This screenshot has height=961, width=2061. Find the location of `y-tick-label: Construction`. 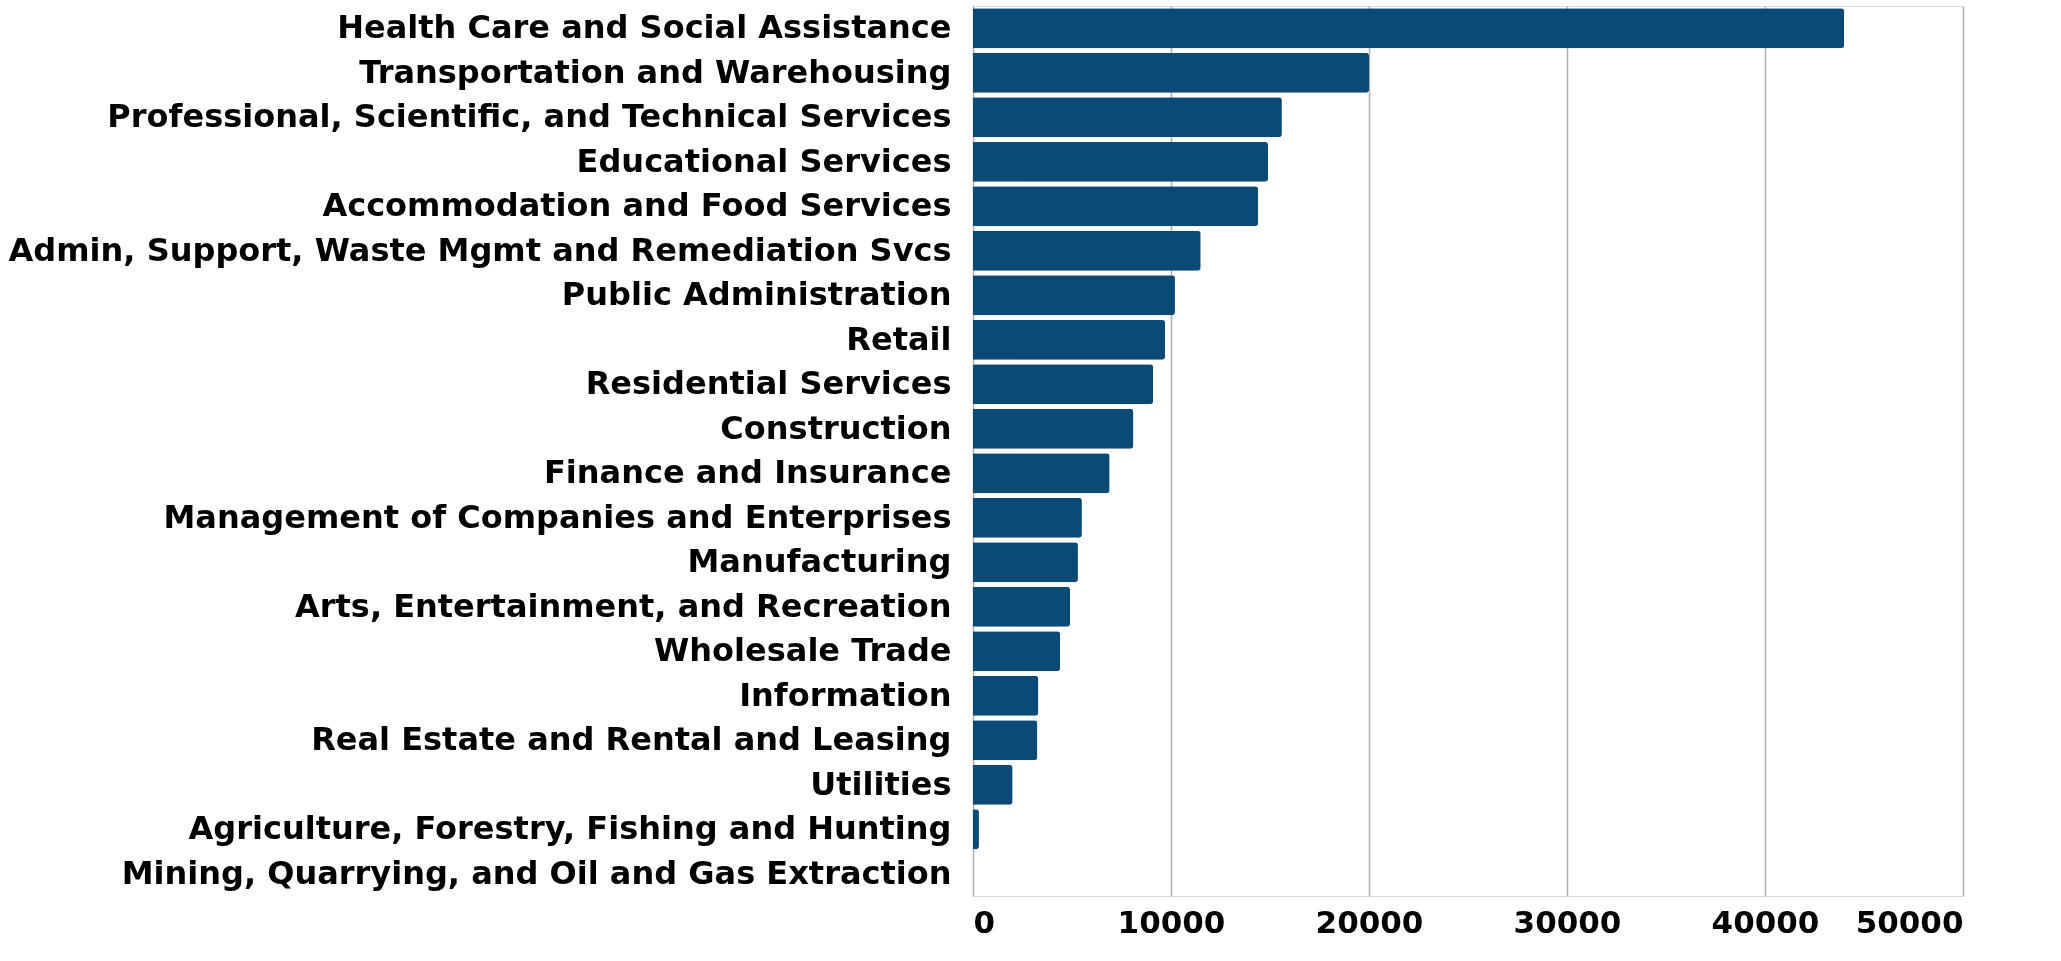

y-tick-label: Construction is located at coordinates (836, 427).